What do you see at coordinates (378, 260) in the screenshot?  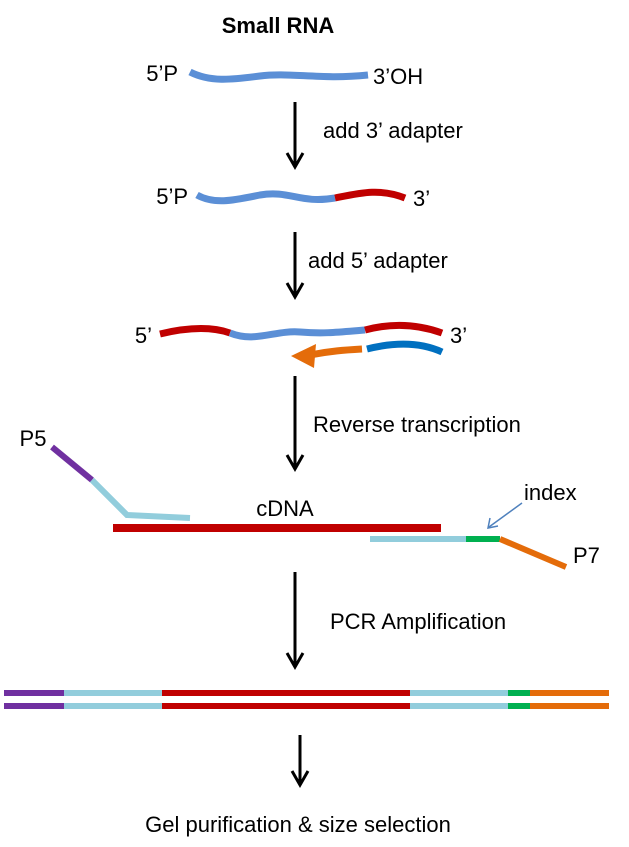 I see `step-label: add 5’ adapter` at bounding box center [378, 260].